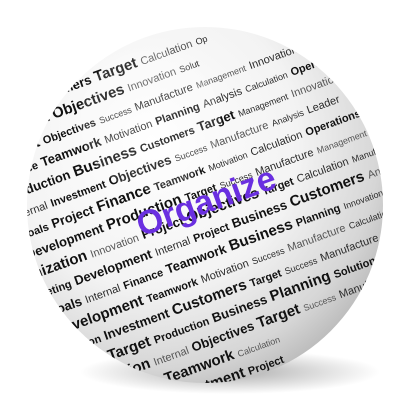  What do you see at coordinates (357, 48) in the screenshot?
I see `word: Qua` at bounding box center [357, 48].